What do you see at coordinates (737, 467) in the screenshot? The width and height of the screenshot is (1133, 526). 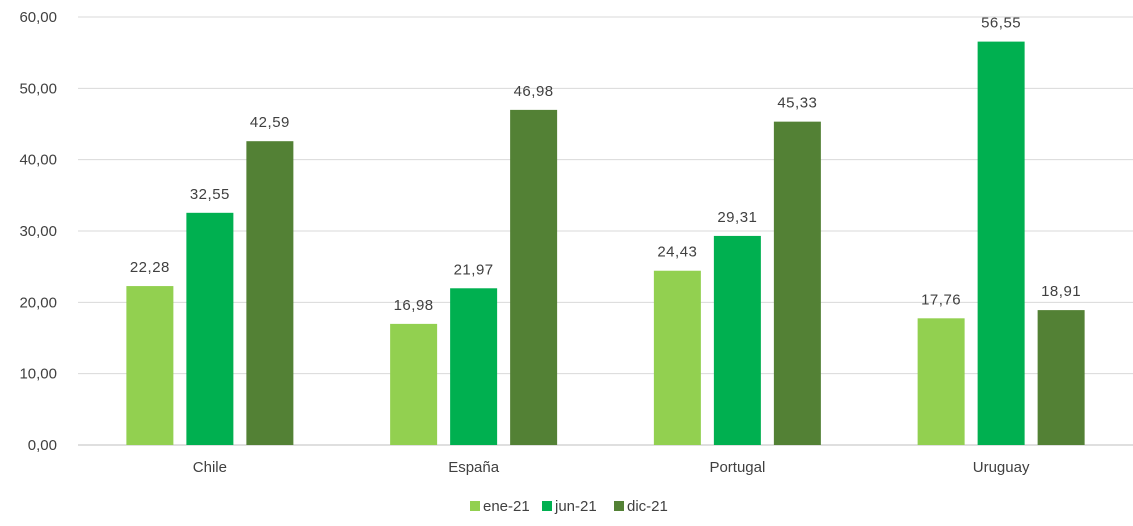 I see `x-category-label: Portugal` at bounding box center [737, 467].